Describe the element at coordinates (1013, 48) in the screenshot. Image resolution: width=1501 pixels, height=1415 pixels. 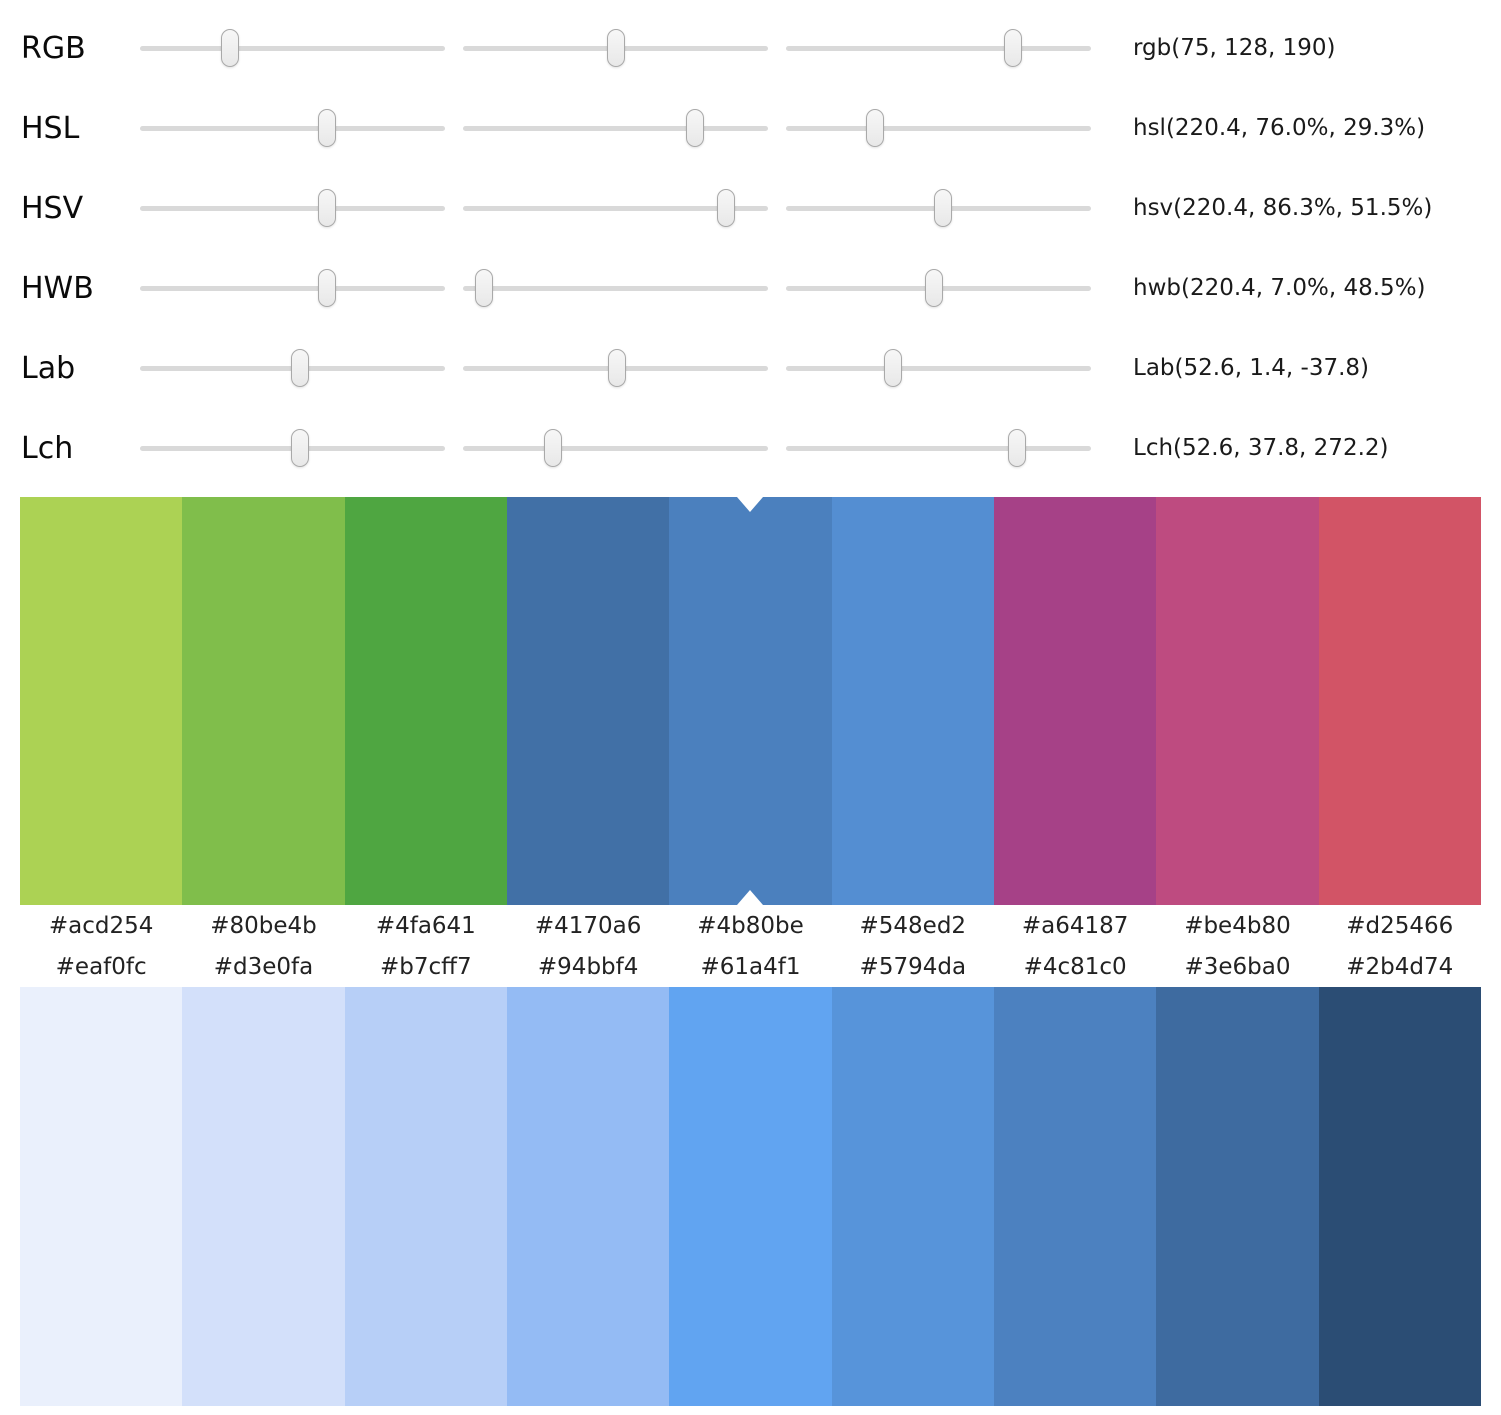
I see `rgb-b-slider-handle` at that location.